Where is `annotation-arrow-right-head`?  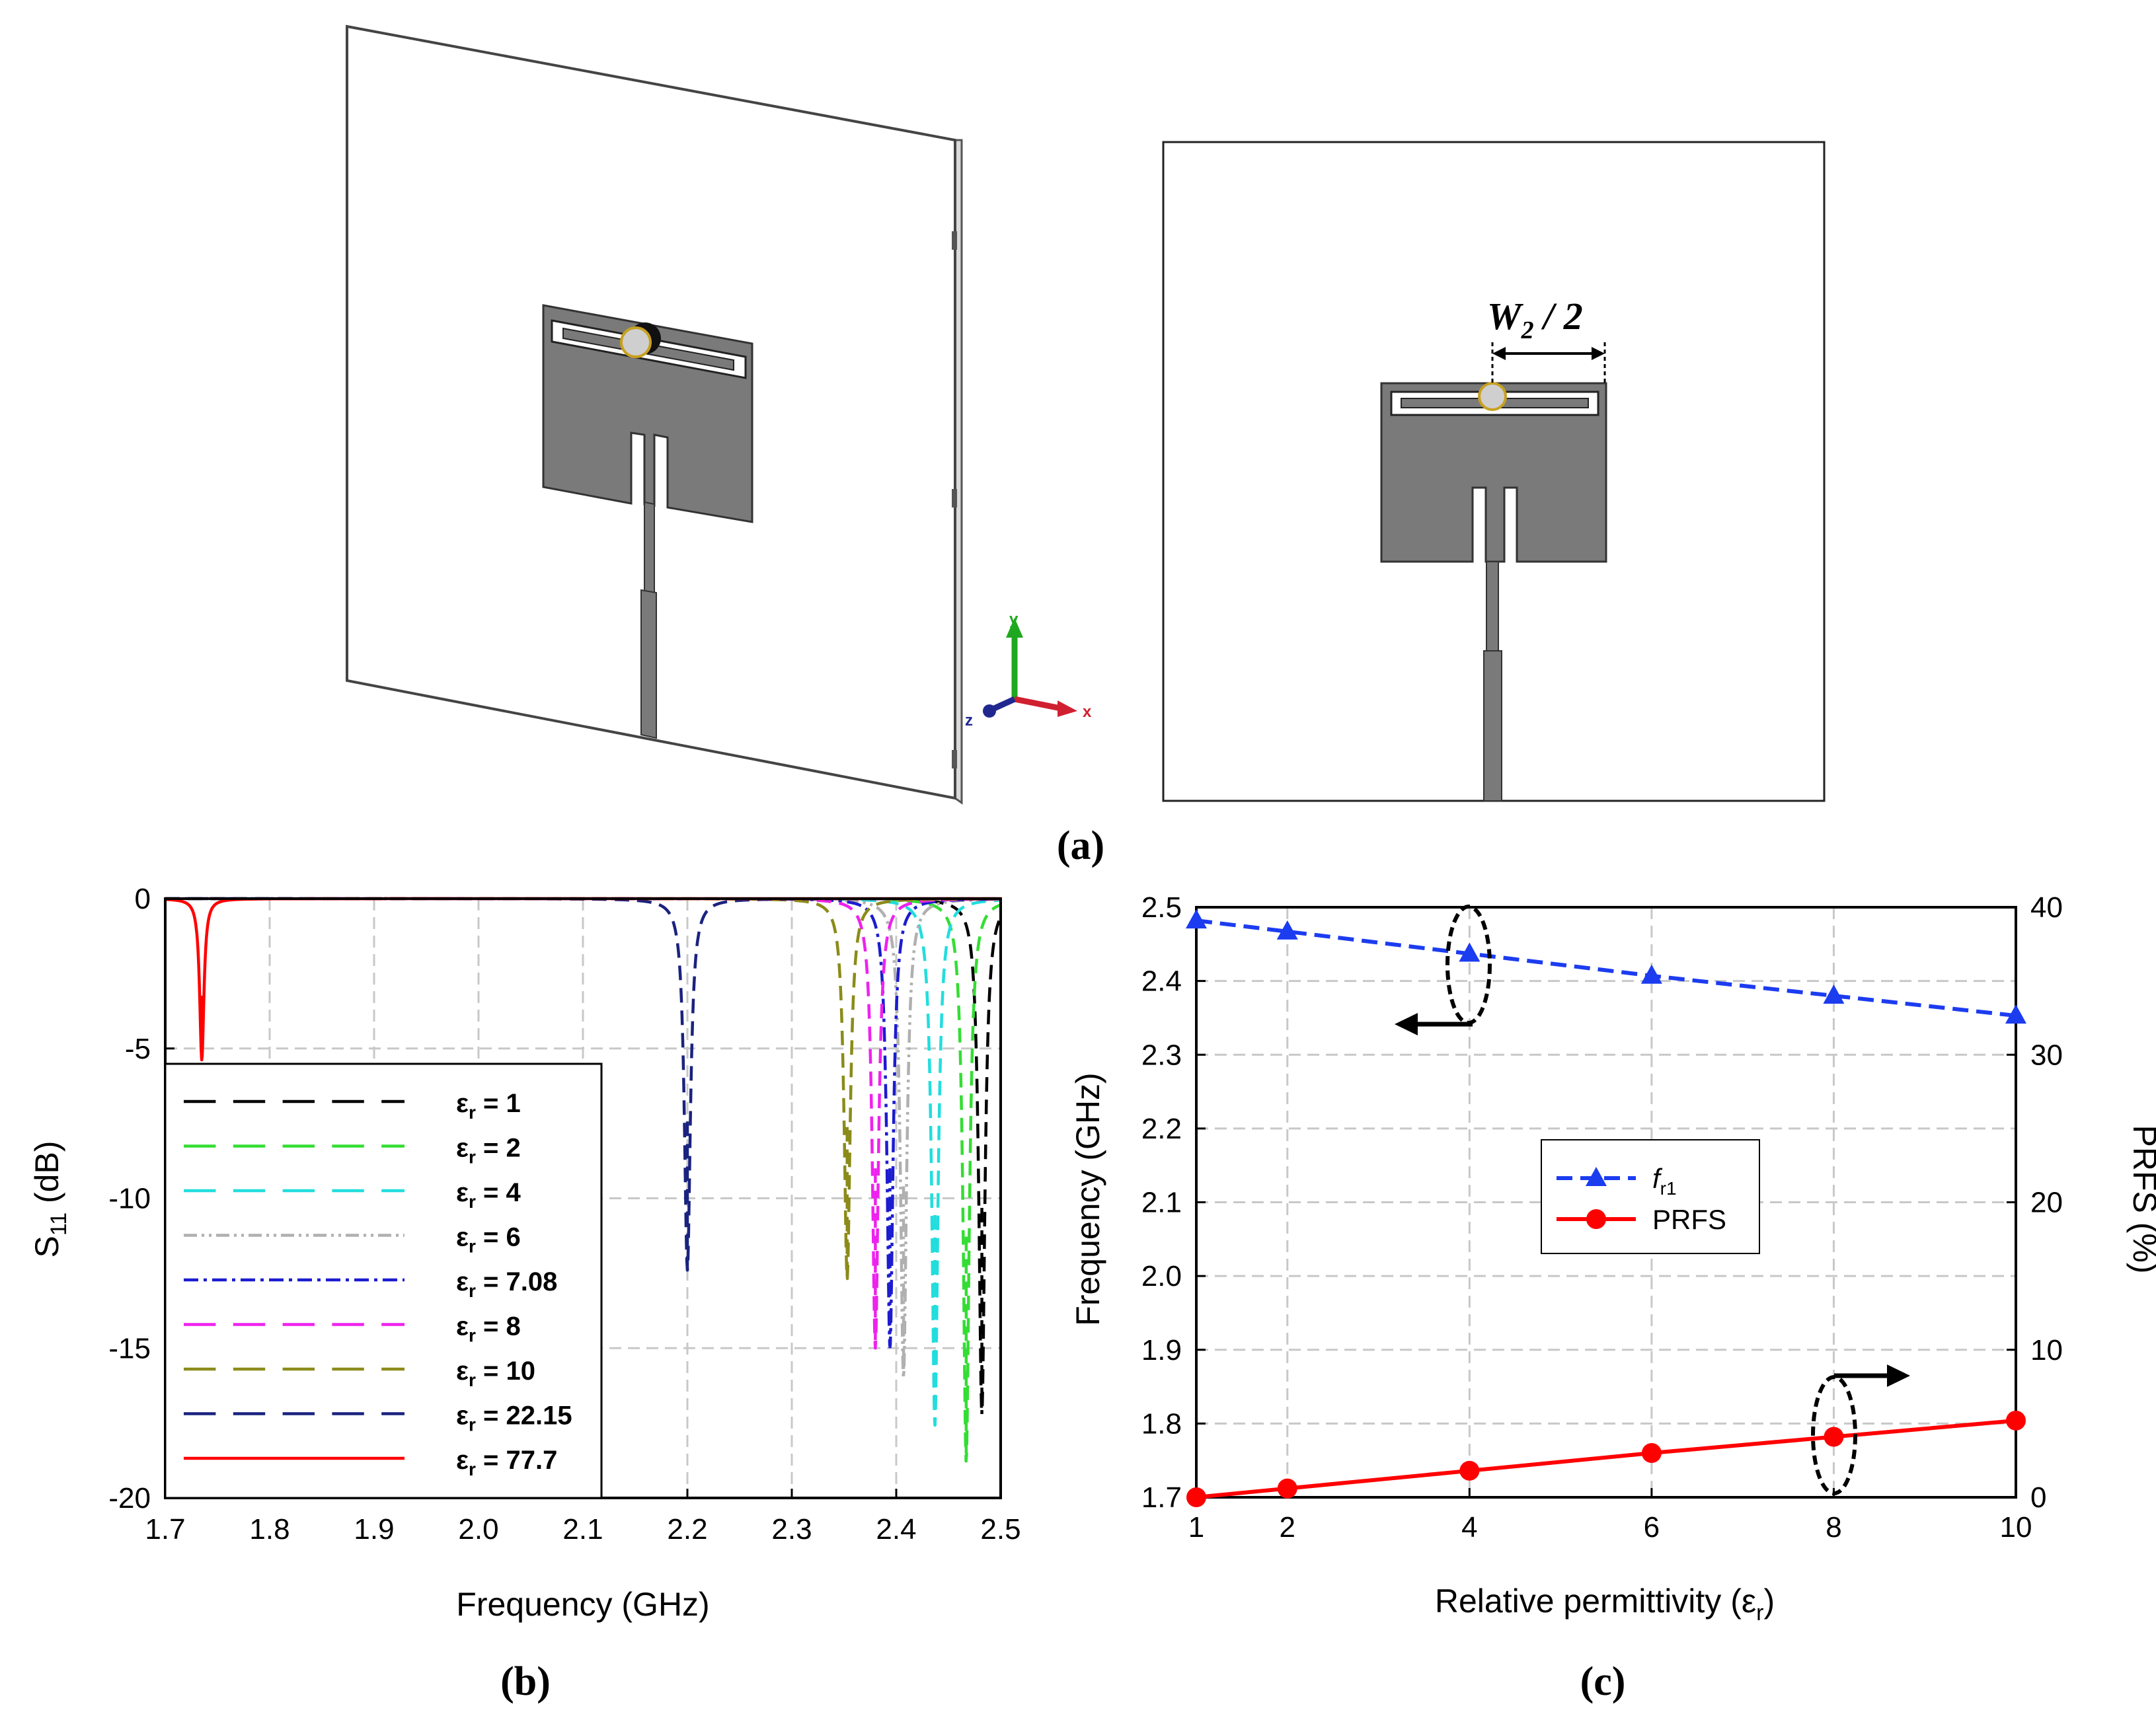 annotation-arrow-right-head is located at coordinates (1898, 1375).